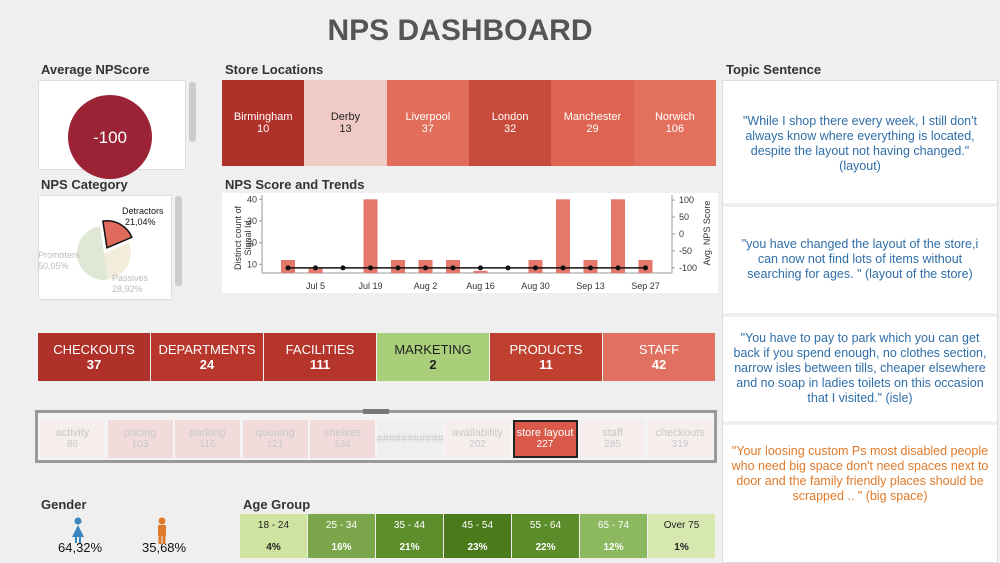 This screenshot has height=563, width=1000. What do you see at coordinates (207, 364) in the screenshot?
I see `category-count: 24` at bounding box center [207, 364].